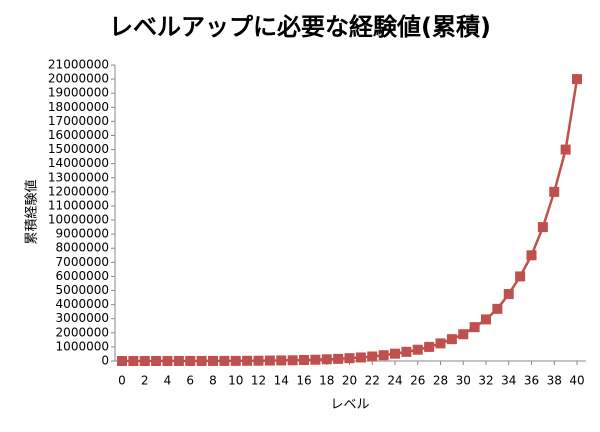 The width and height of the screenshot is (600, 432). Describe the element at coordinates (78, 65) in the screenshot. I see `y-tick-label: 21000000` at that location.